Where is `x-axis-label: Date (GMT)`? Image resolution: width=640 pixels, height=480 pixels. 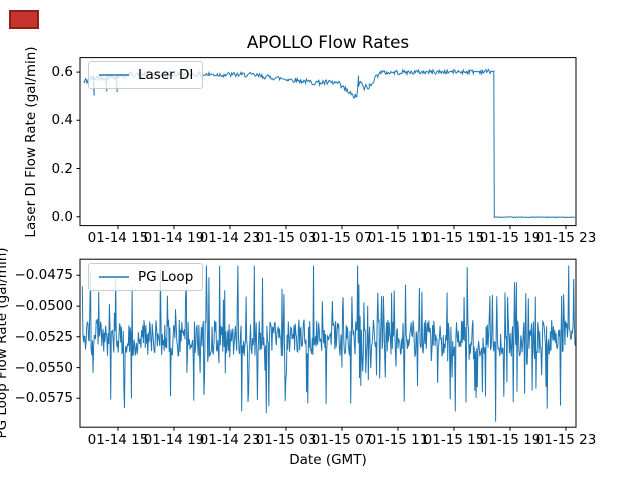
x-axis-label: Date (GMT) is located at coordinates (328, 460).